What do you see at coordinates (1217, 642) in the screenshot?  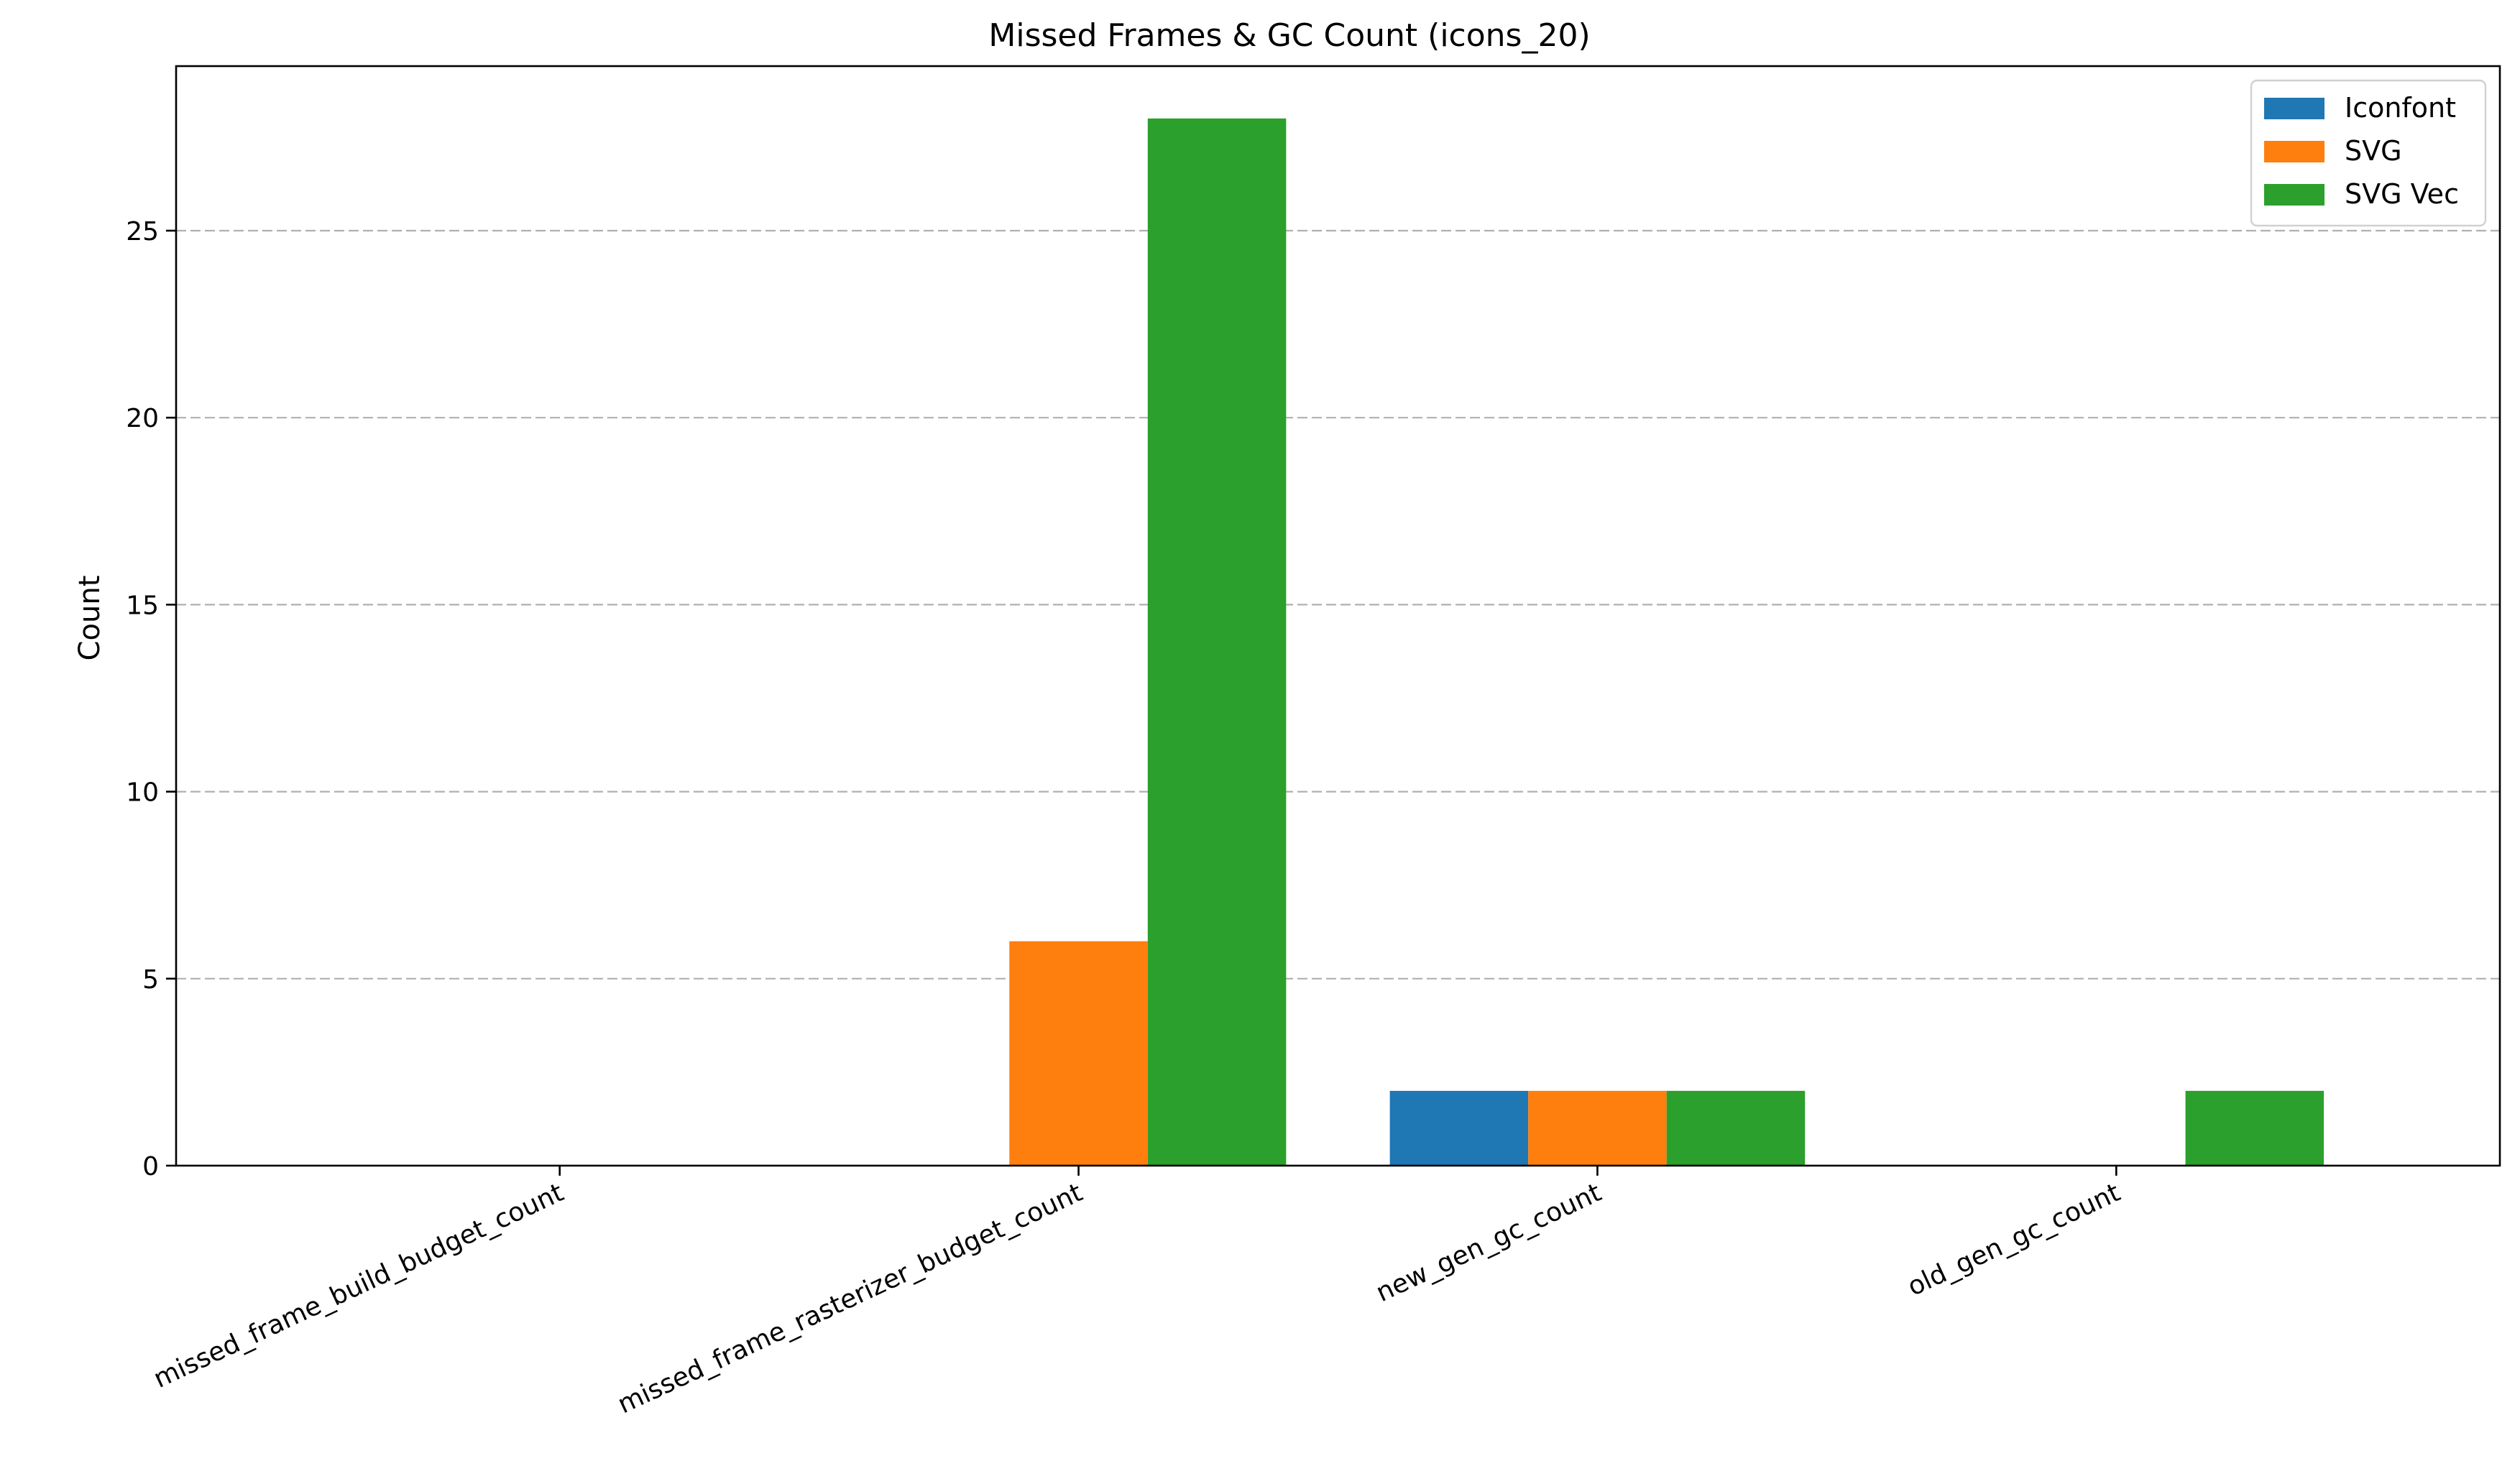 I see `bar-svg-vec-missed-frame-rasterizer-budget-count` at bounding box center [1217, 642].